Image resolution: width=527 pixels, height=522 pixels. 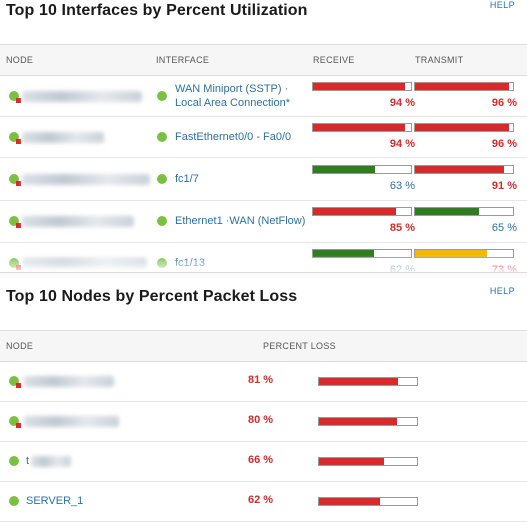 I want to click on loss-percent: 66 %, so click(x=261, y=460).